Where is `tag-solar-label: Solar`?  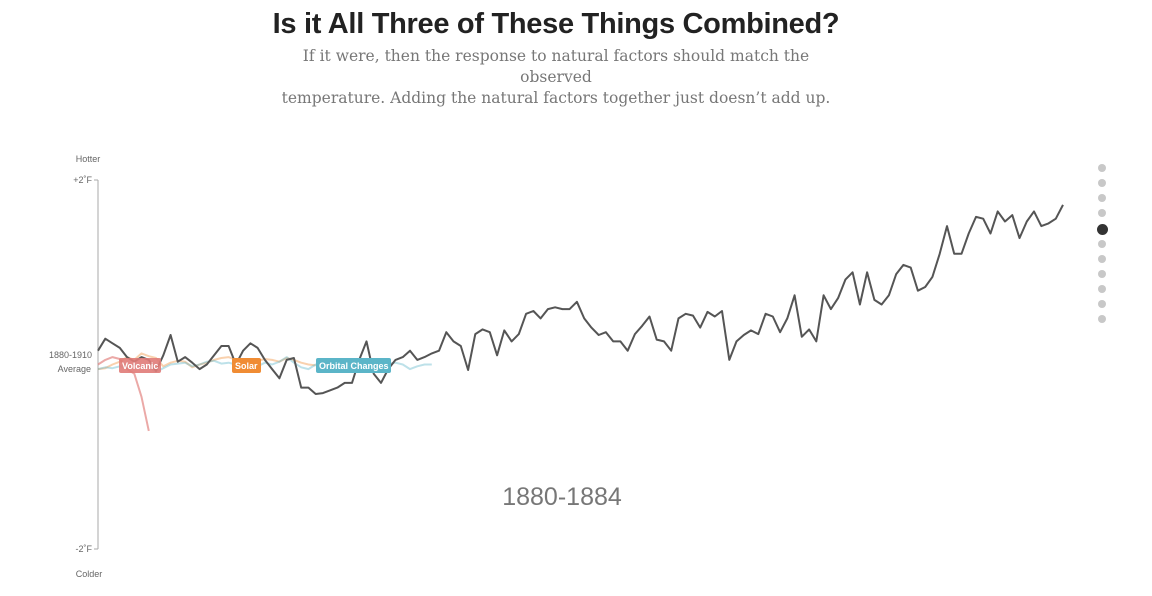
tag-solar-label: Solar is located at coordinates (246, 366).